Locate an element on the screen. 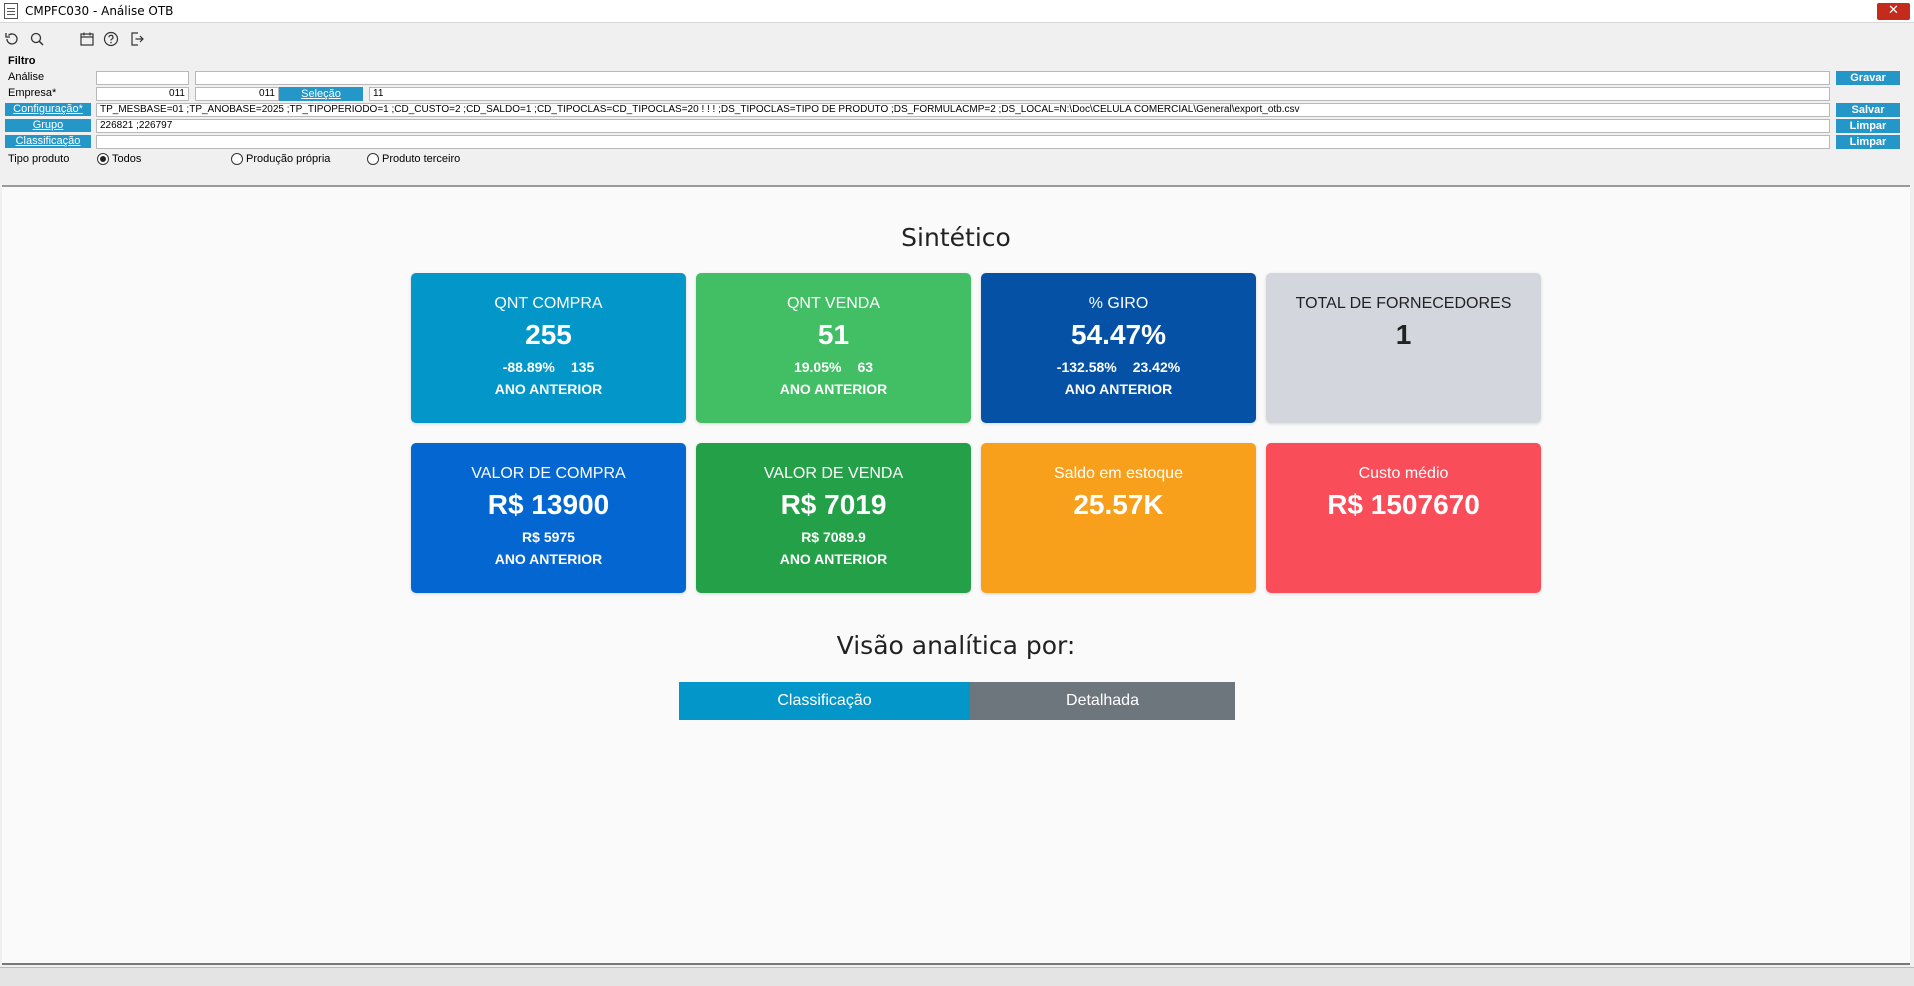 The width and height of the screenshot is (1914, 986). document-icon is located at coordinates (11, 11).